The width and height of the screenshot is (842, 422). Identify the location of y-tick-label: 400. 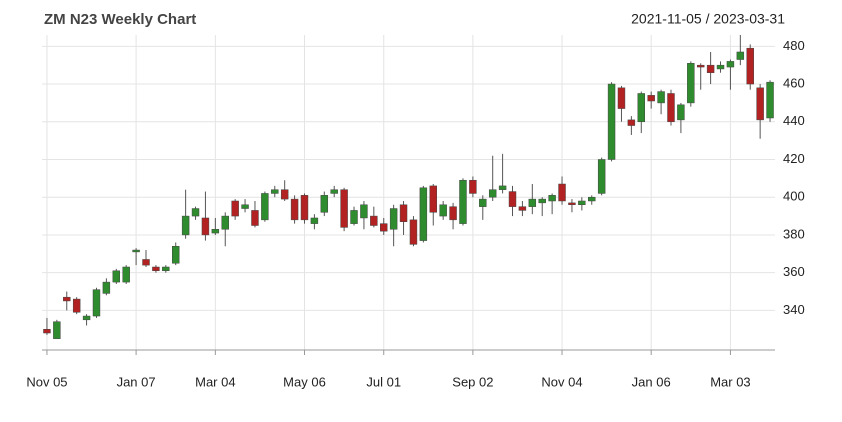
(794, 196).